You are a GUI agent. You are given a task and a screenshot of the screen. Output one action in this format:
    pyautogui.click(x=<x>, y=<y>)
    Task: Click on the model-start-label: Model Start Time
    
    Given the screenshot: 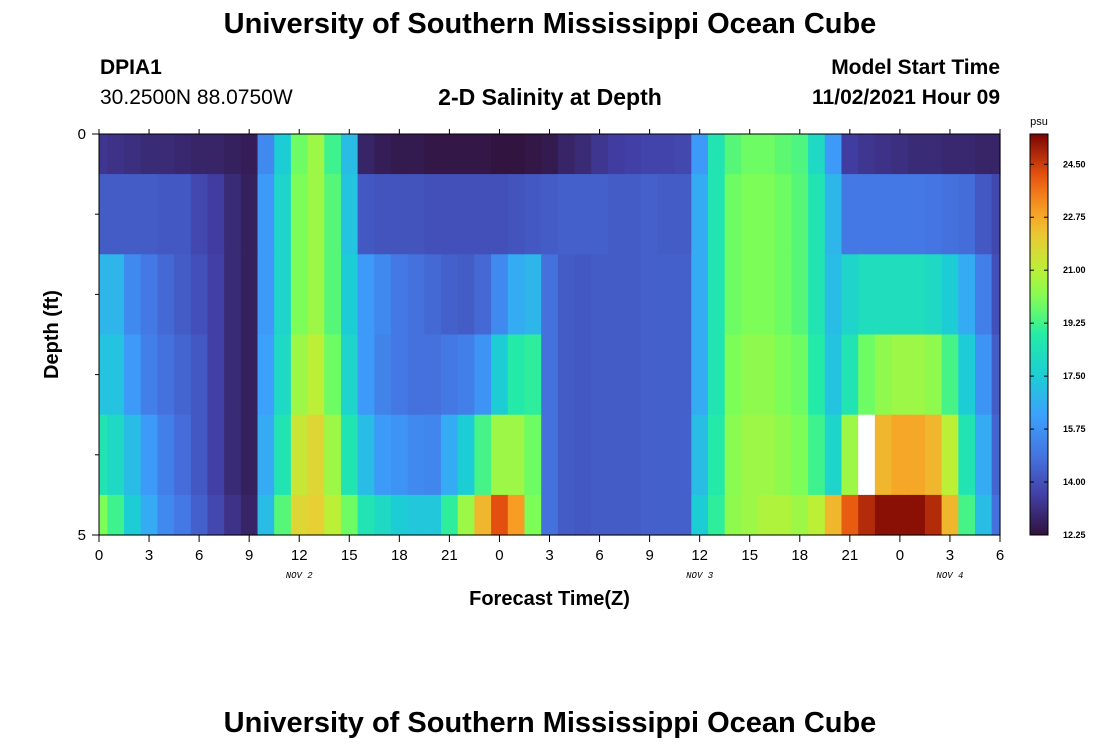 What is the action you would take?
    pyautogui.click(x=915, y=67)
    